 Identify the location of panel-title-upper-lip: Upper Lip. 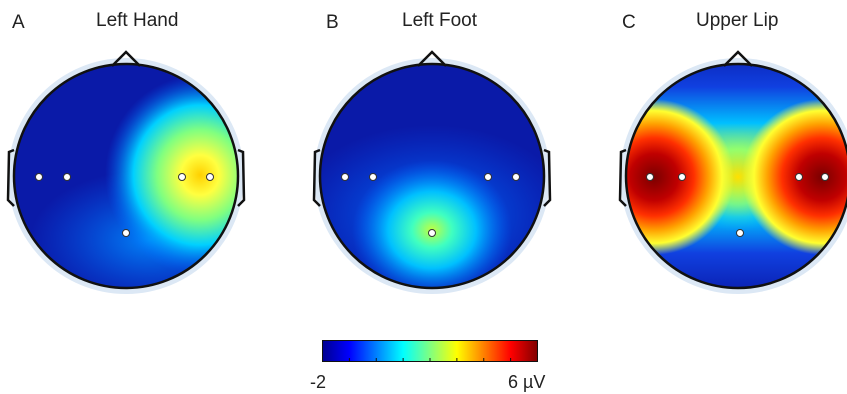
(737, 20).